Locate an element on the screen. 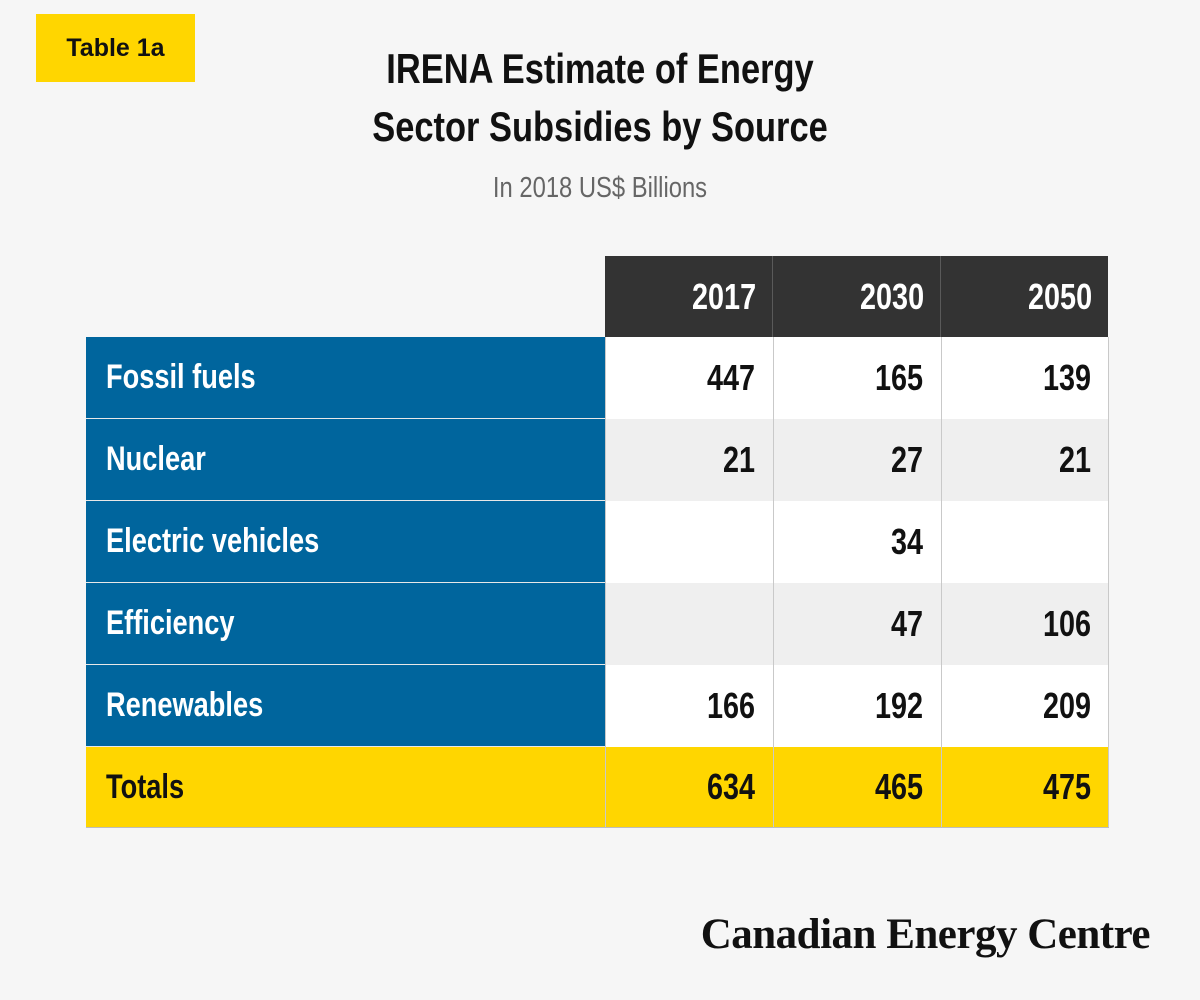 This screenshot has height=1000, width=1200. table-cell: 34 is located at coordinates (857, 542).